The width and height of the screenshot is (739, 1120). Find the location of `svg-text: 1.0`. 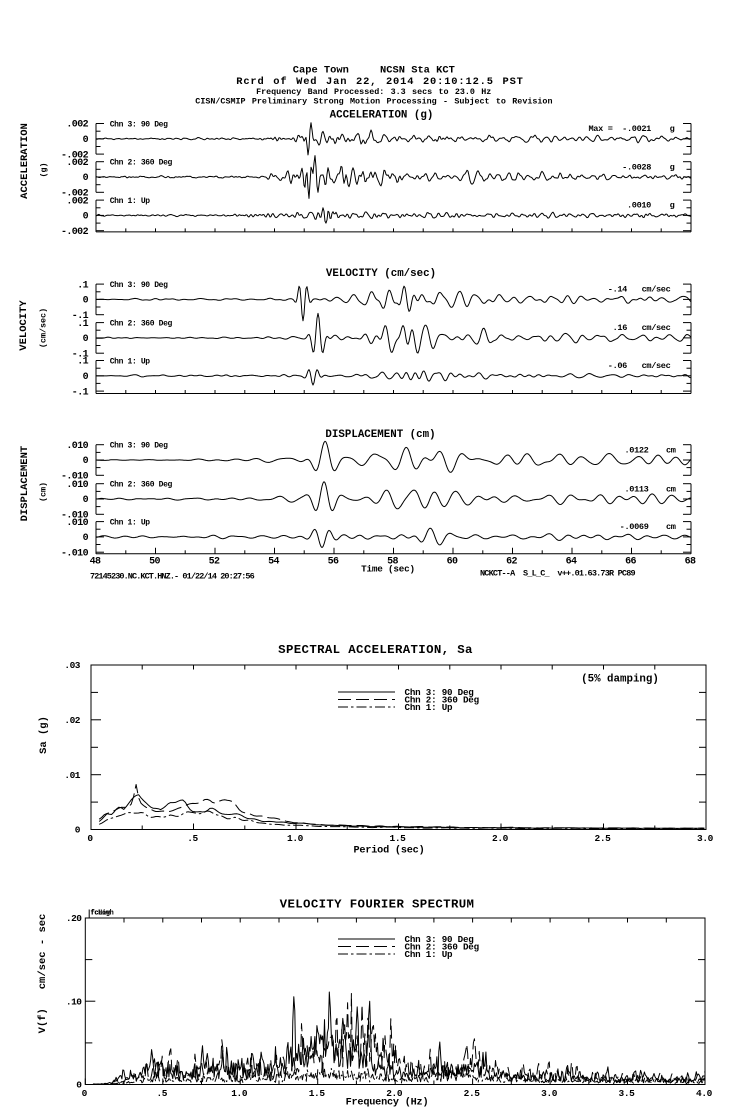

svg-text: 1.0 is located at coordinates (239, 1093).